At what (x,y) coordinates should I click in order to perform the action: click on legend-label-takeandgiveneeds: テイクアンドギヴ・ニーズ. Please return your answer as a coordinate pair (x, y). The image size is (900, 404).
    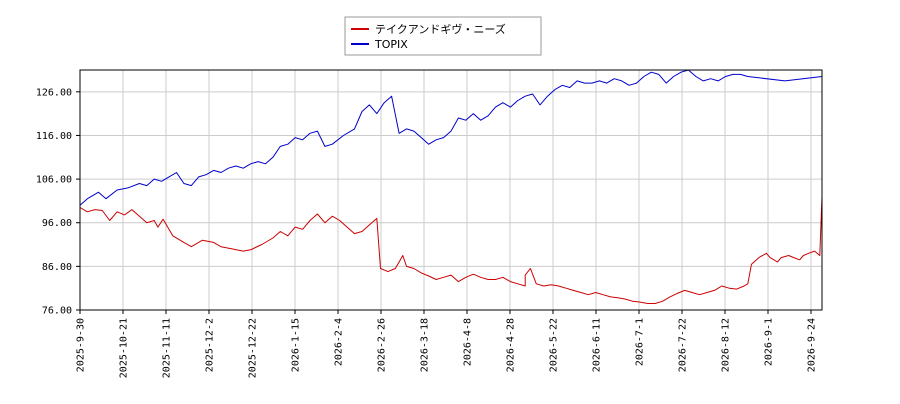
    Looking at the image, I should click on (440, 29).